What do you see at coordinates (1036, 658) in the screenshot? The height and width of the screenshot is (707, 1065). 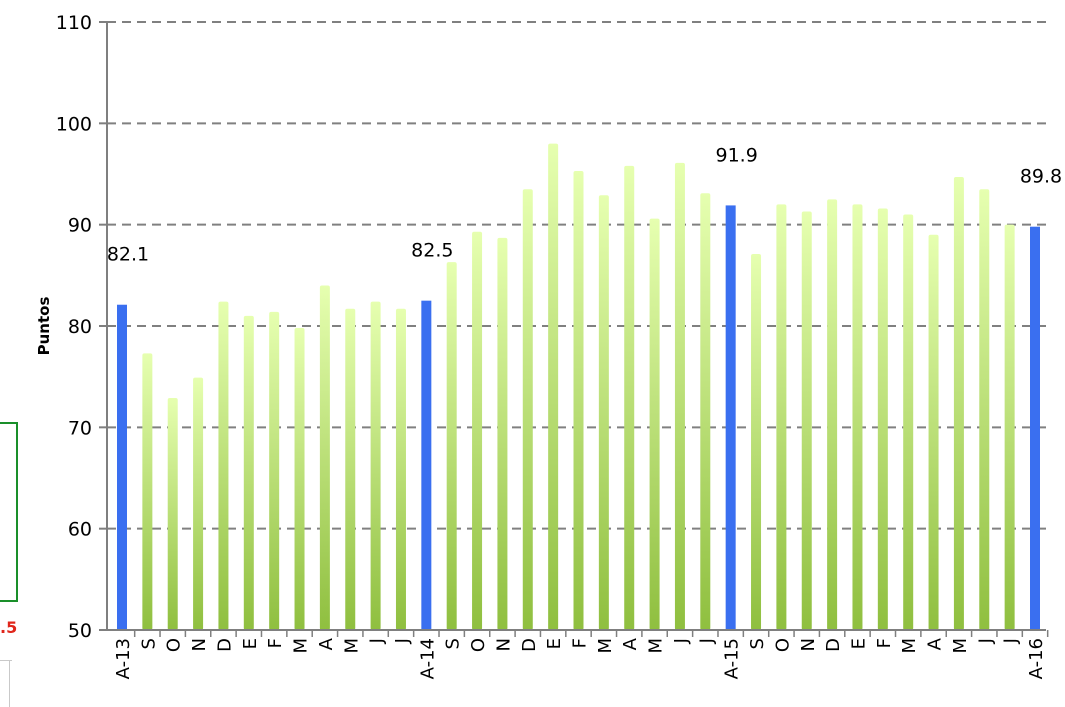 I see `x-tick-label: A-16` at bounding box center [1036, 658].